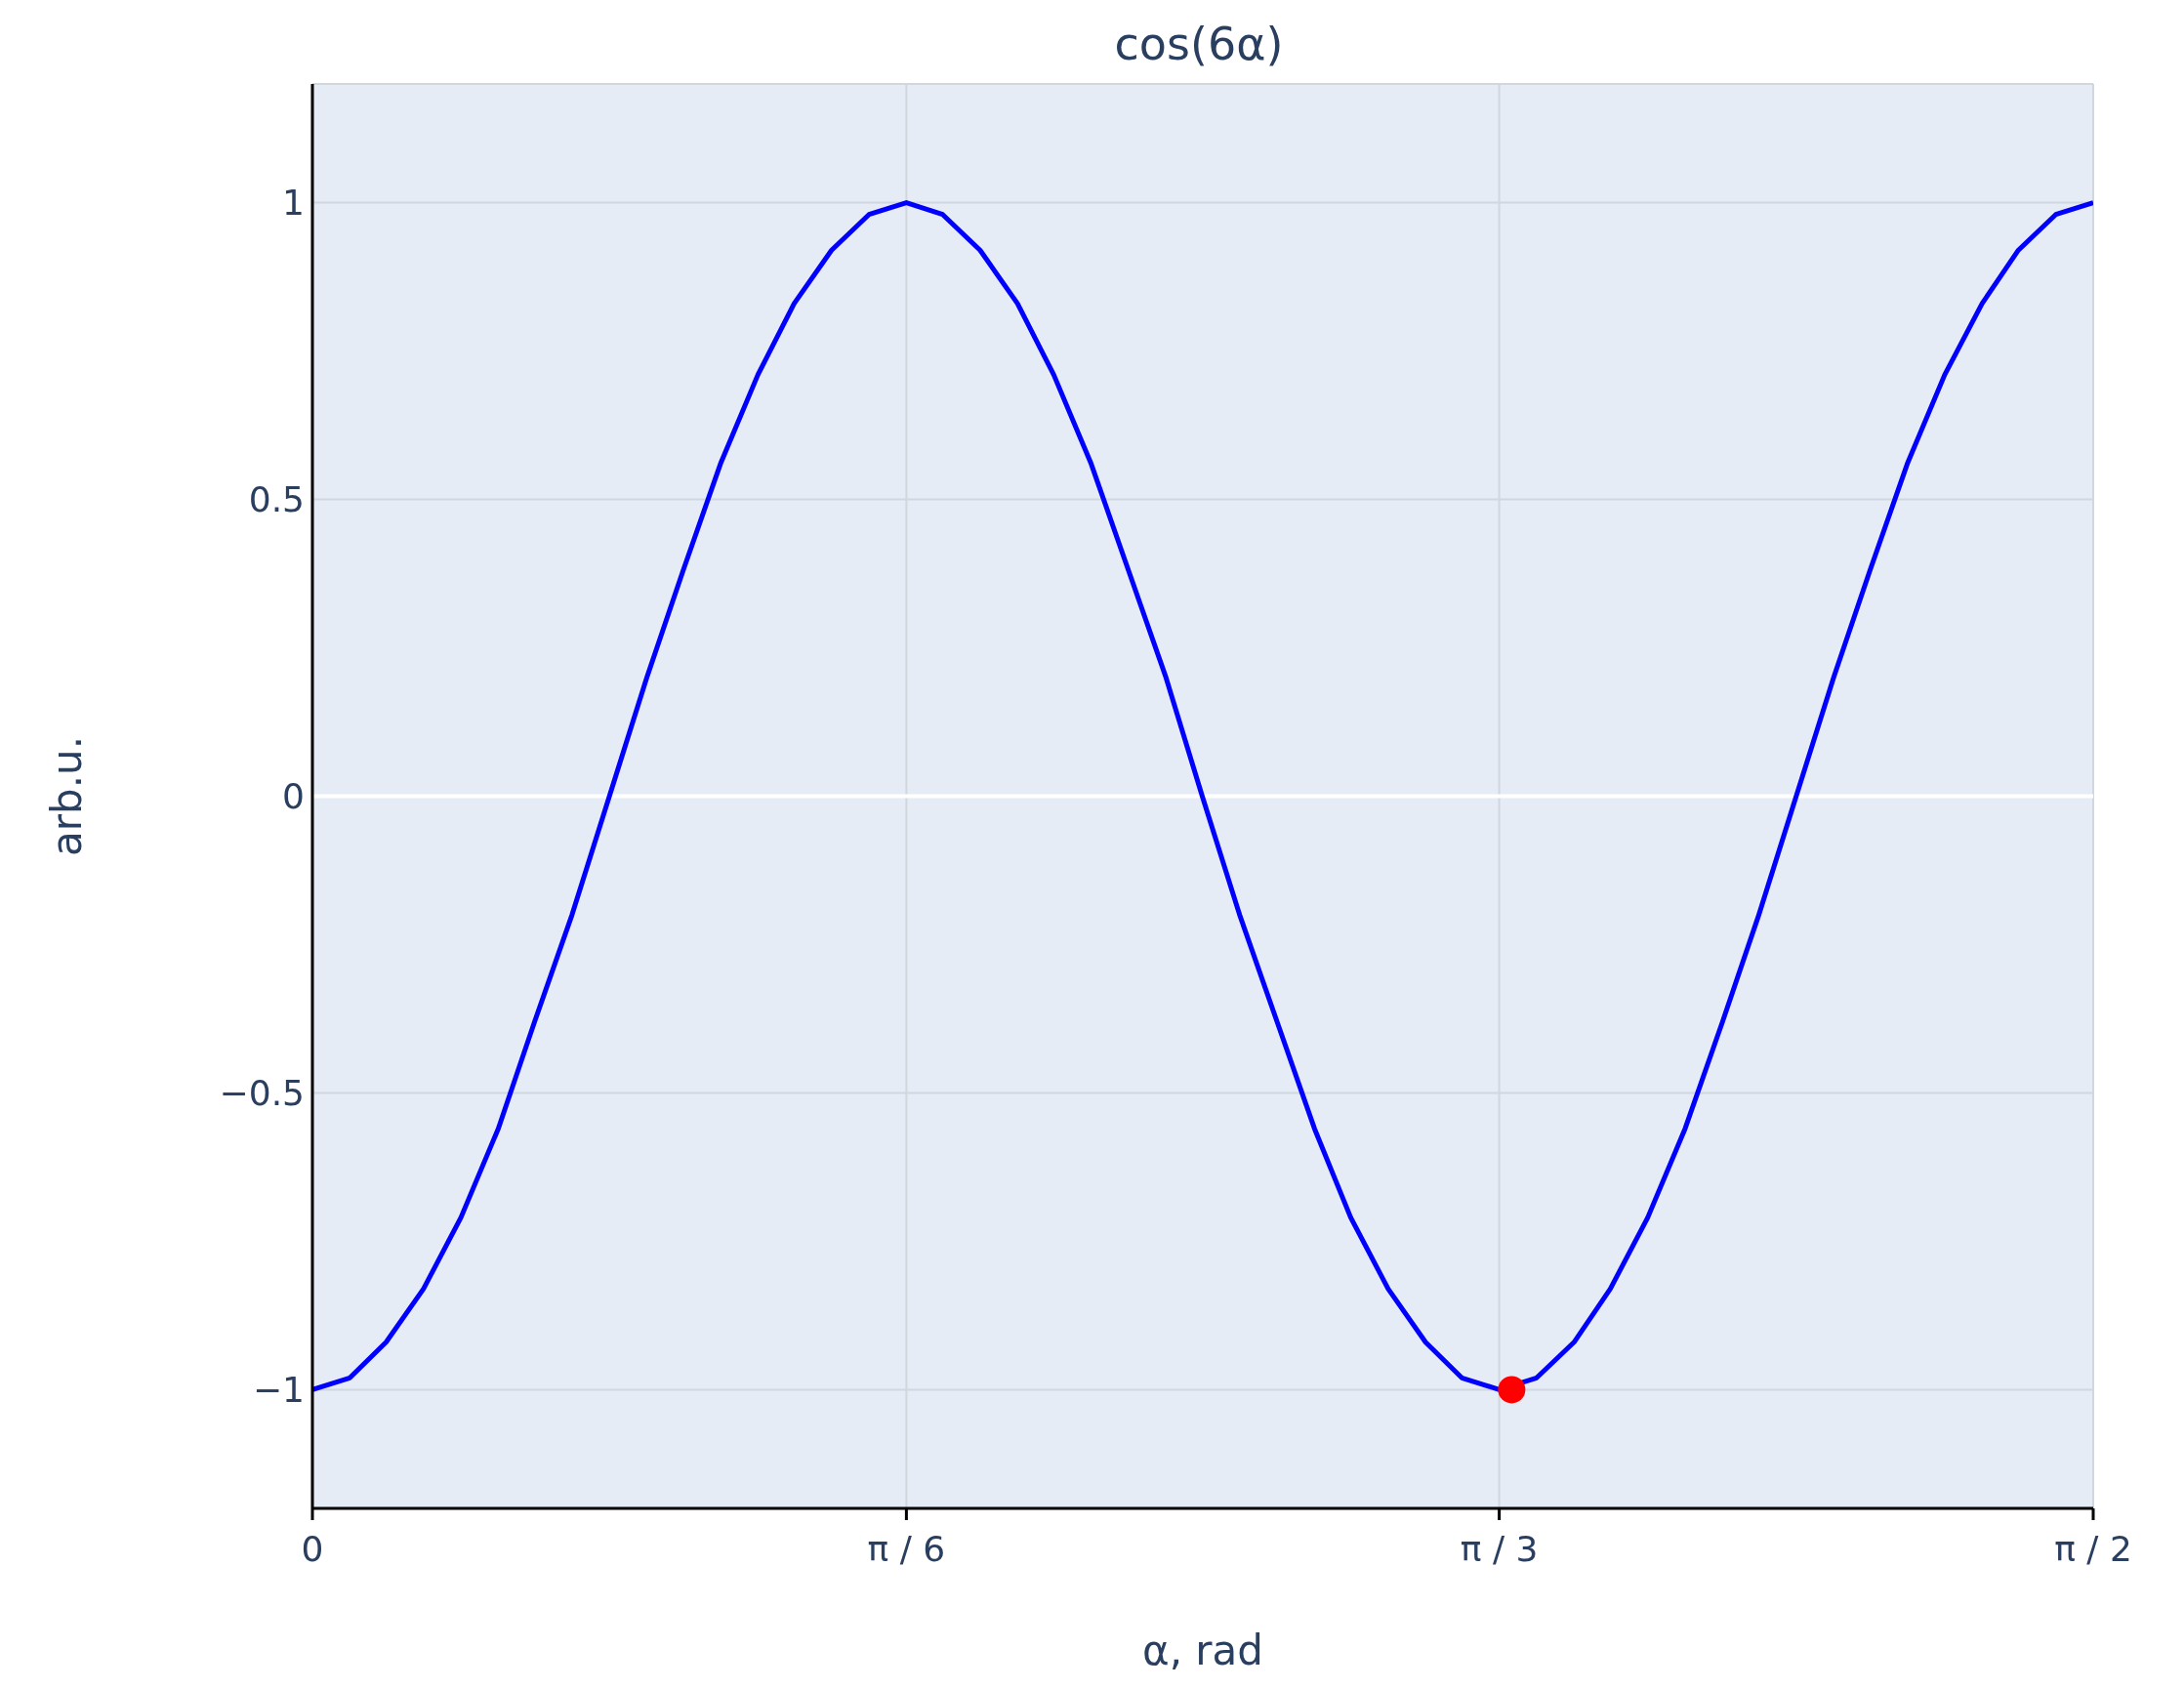  What do you see at coordinates (293, 203) in the screenshot?
I see `y-tick-label: 1` at bounding box center [293, 203].